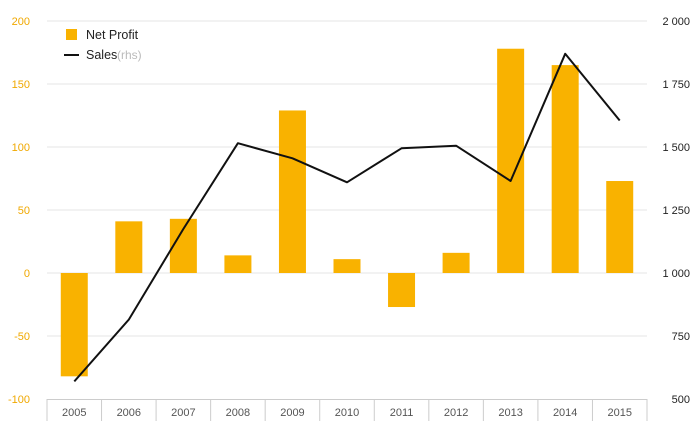 Image resolution: width=700 pixels, height=433 pixels. What do you see at coordinates (456, 262) in the screenshot?
I see `bar-net-profit-2012` at bounding box center [456, 262].